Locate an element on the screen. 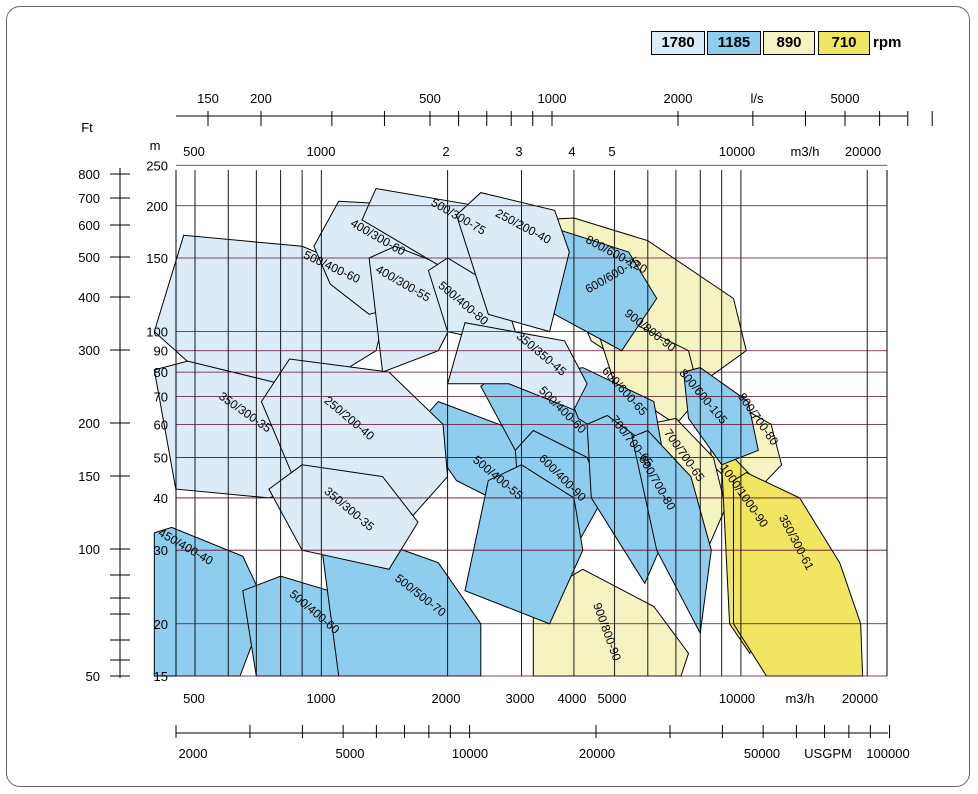 The height and width of the screenshot is (794, 978). legend-1780: 1780 is located at coordinates (678, 43).